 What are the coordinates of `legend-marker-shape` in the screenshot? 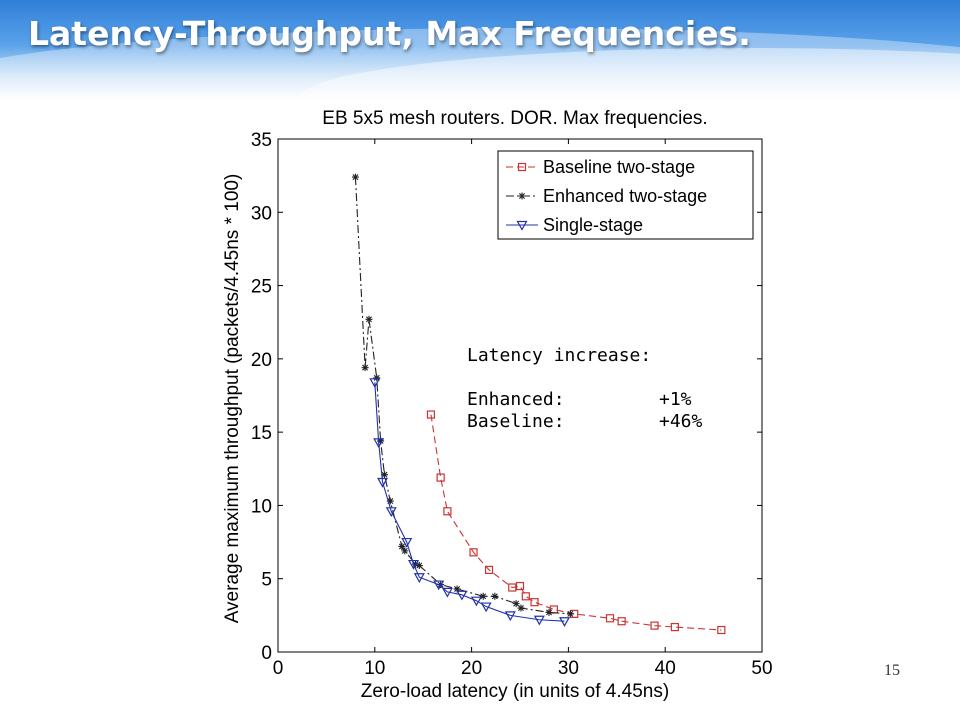 It's located at (522, 196).